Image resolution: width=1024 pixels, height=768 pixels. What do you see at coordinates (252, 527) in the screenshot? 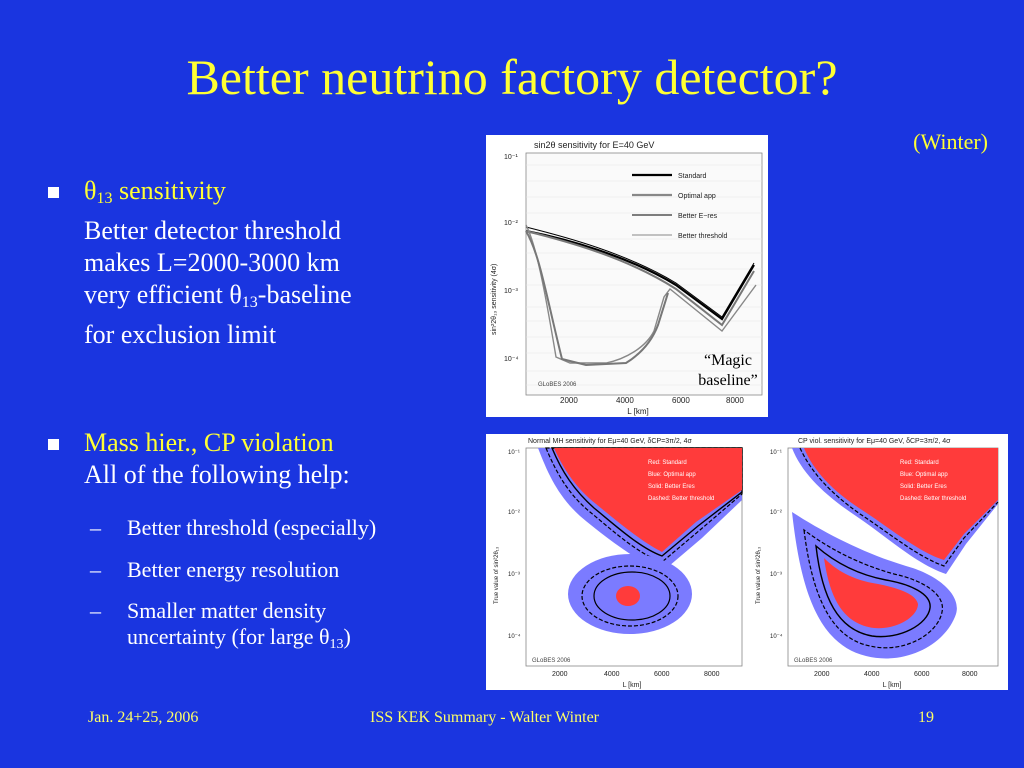
I see `sub-item: Better threshold (especially)` at bounding box center [252, 527].